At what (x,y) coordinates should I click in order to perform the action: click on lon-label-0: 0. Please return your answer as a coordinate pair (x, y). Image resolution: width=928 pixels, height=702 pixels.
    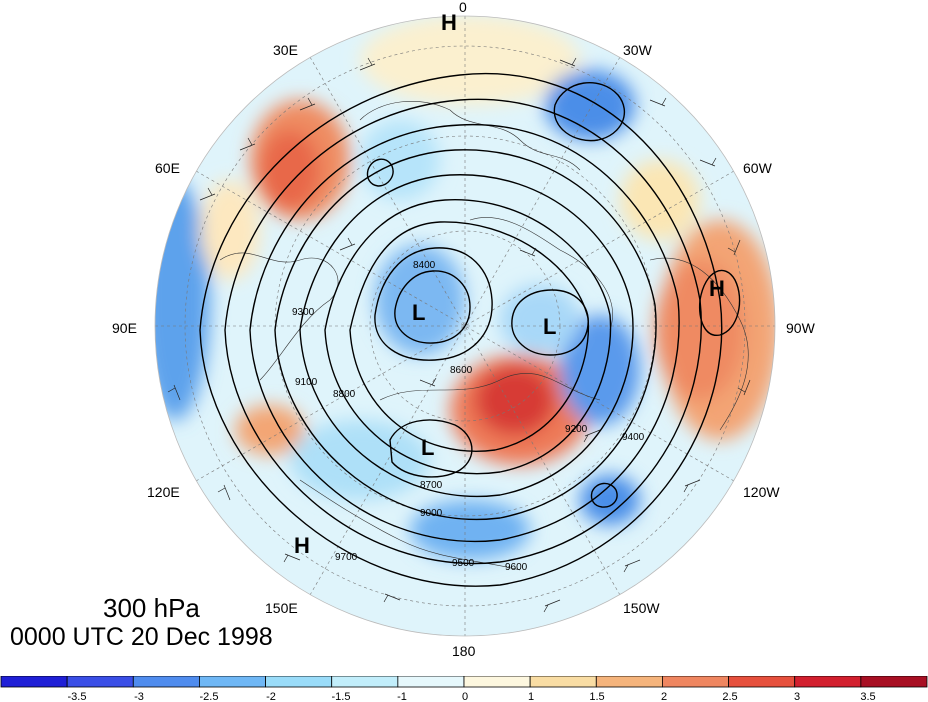
    Looking at the image, I should click on (463, 7).